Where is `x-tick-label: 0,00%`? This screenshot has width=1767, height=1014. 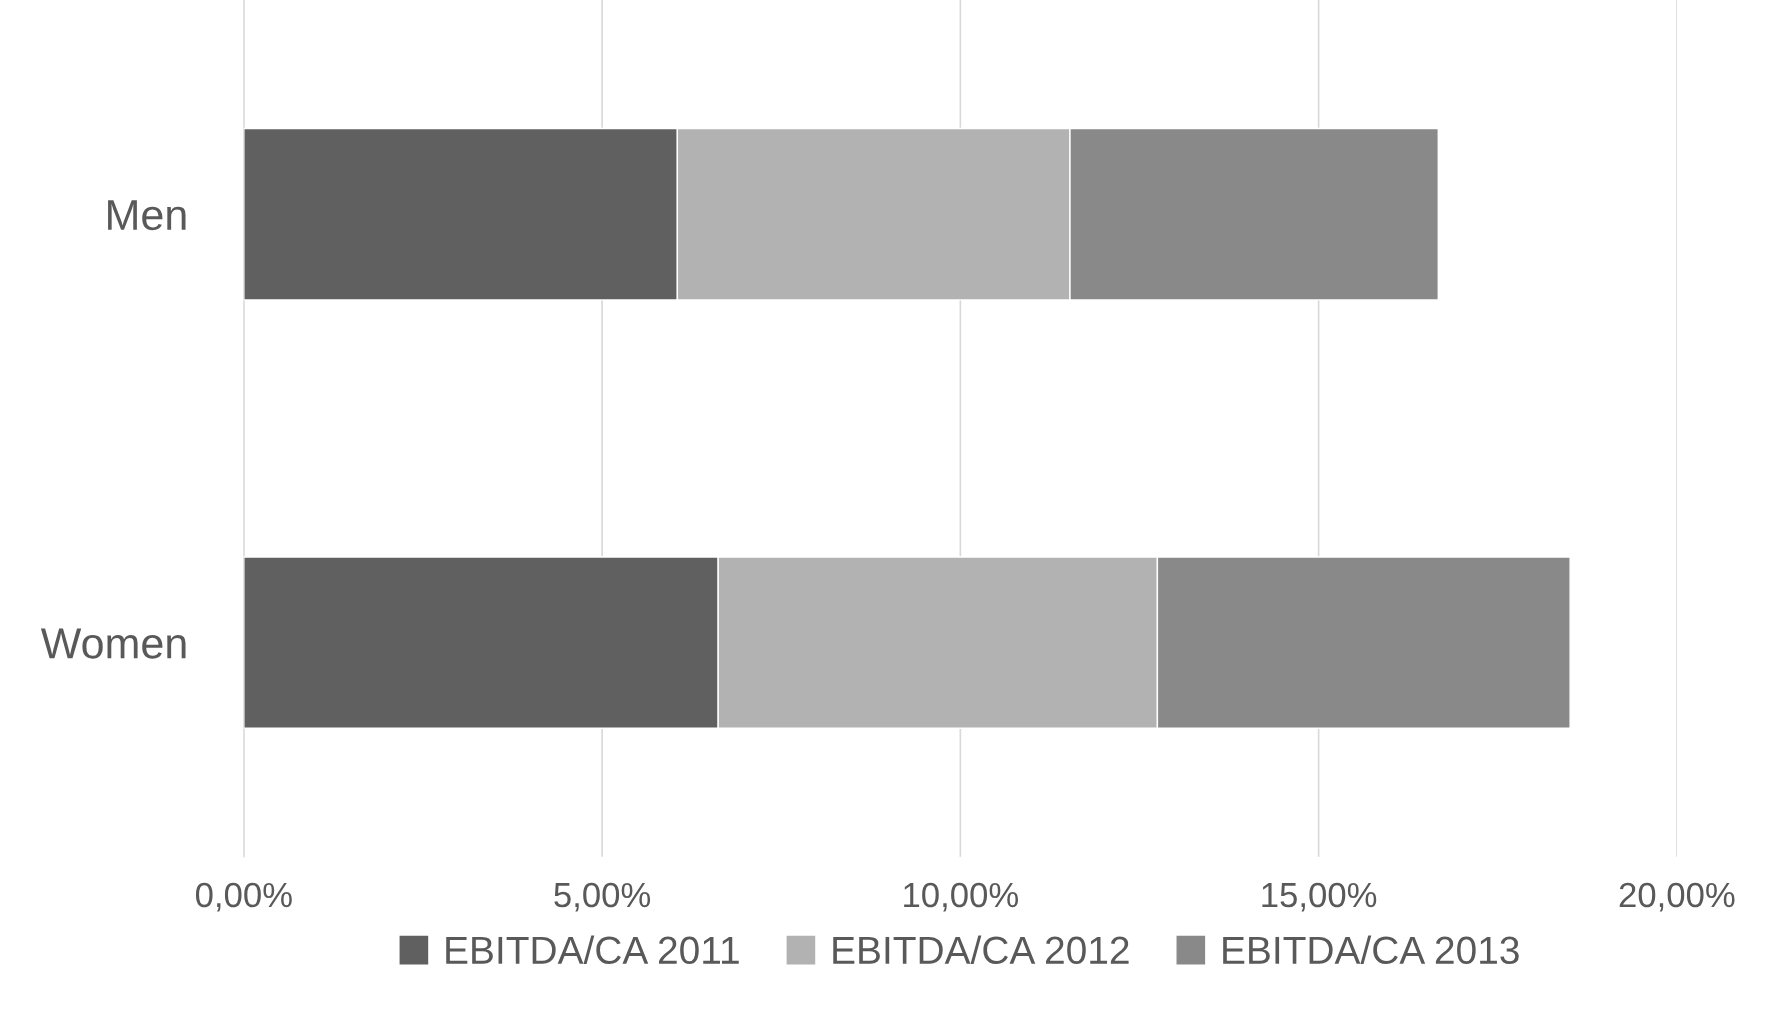
x-tick-label: 0,00% is located at coordinates (243, 897).